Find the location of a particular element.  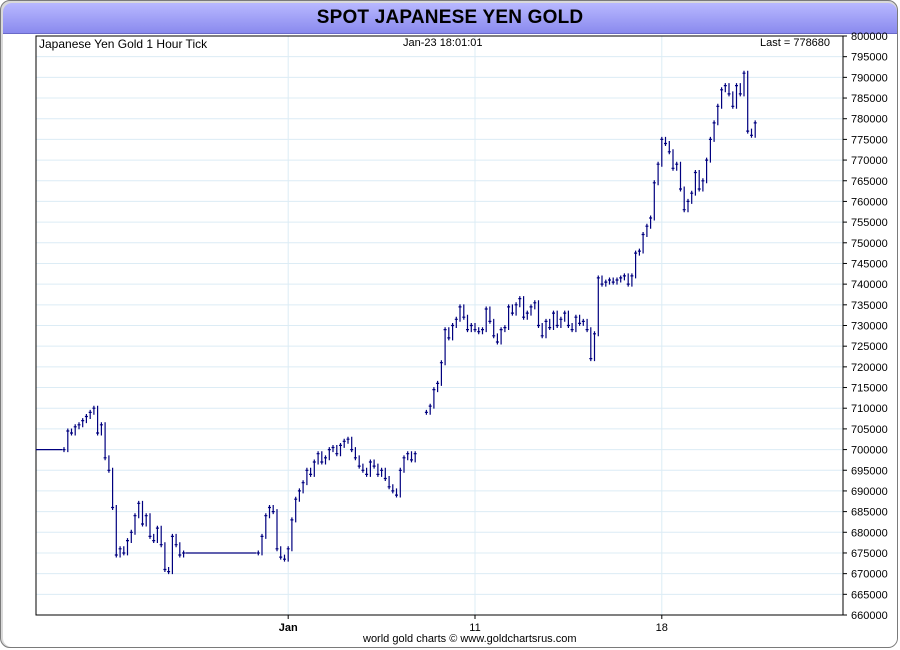

y-tick-label: 785000 is located at coordinates (869, 99).